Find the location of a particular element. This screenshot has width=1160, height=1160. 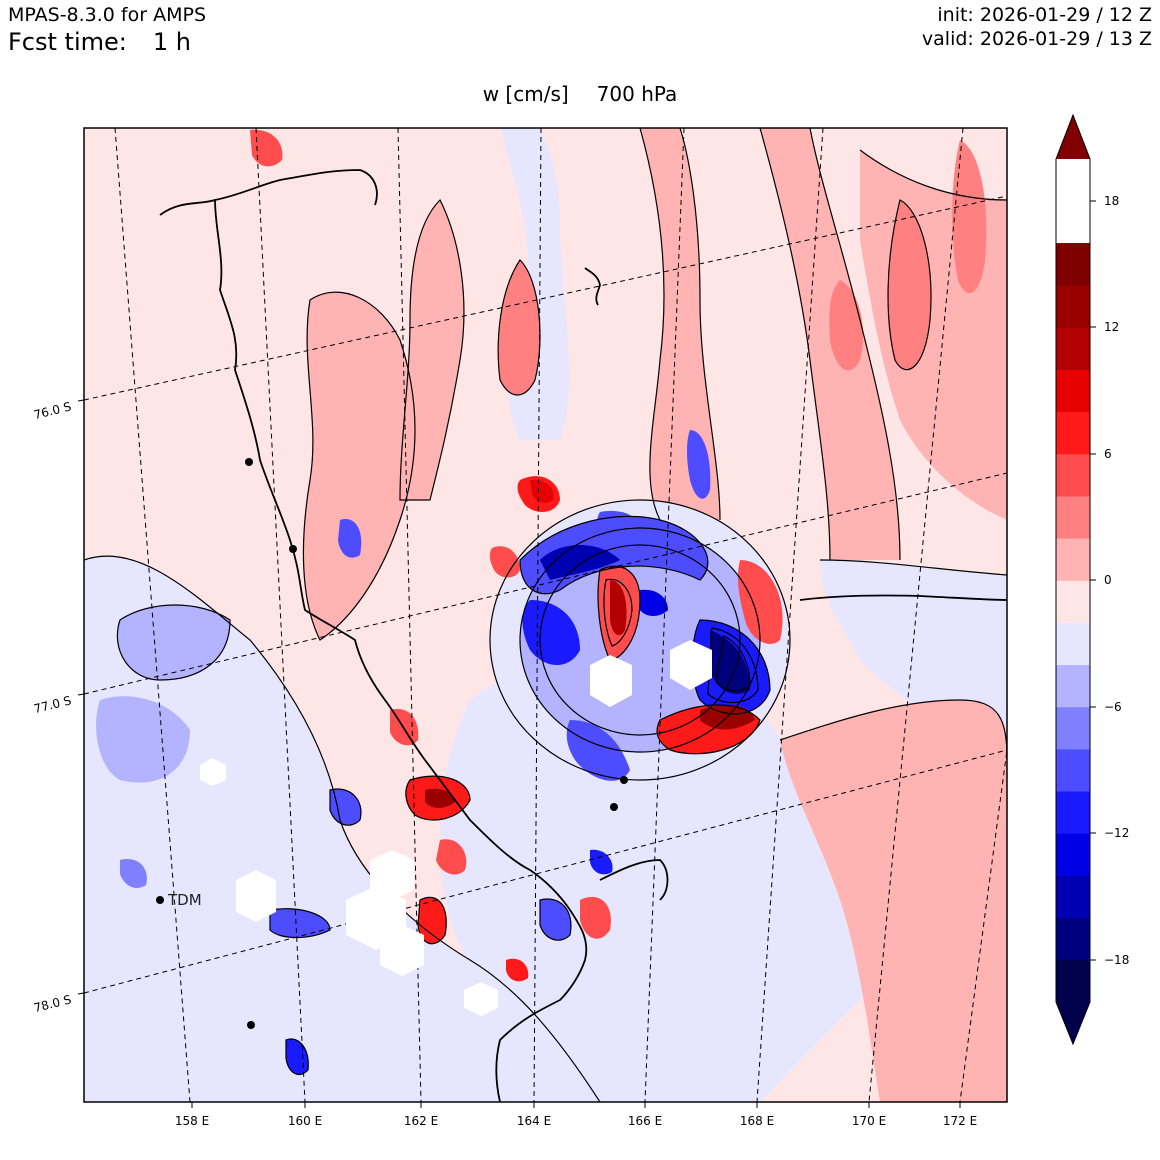

pos-region-se is located at coordinates (893, 901).